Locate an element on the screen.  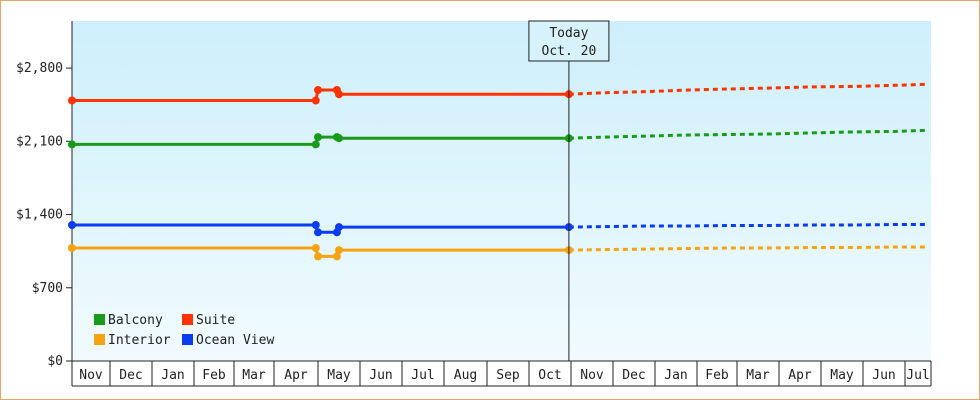
y-tick-label: $2,800 is located at coordinates (39, 68).